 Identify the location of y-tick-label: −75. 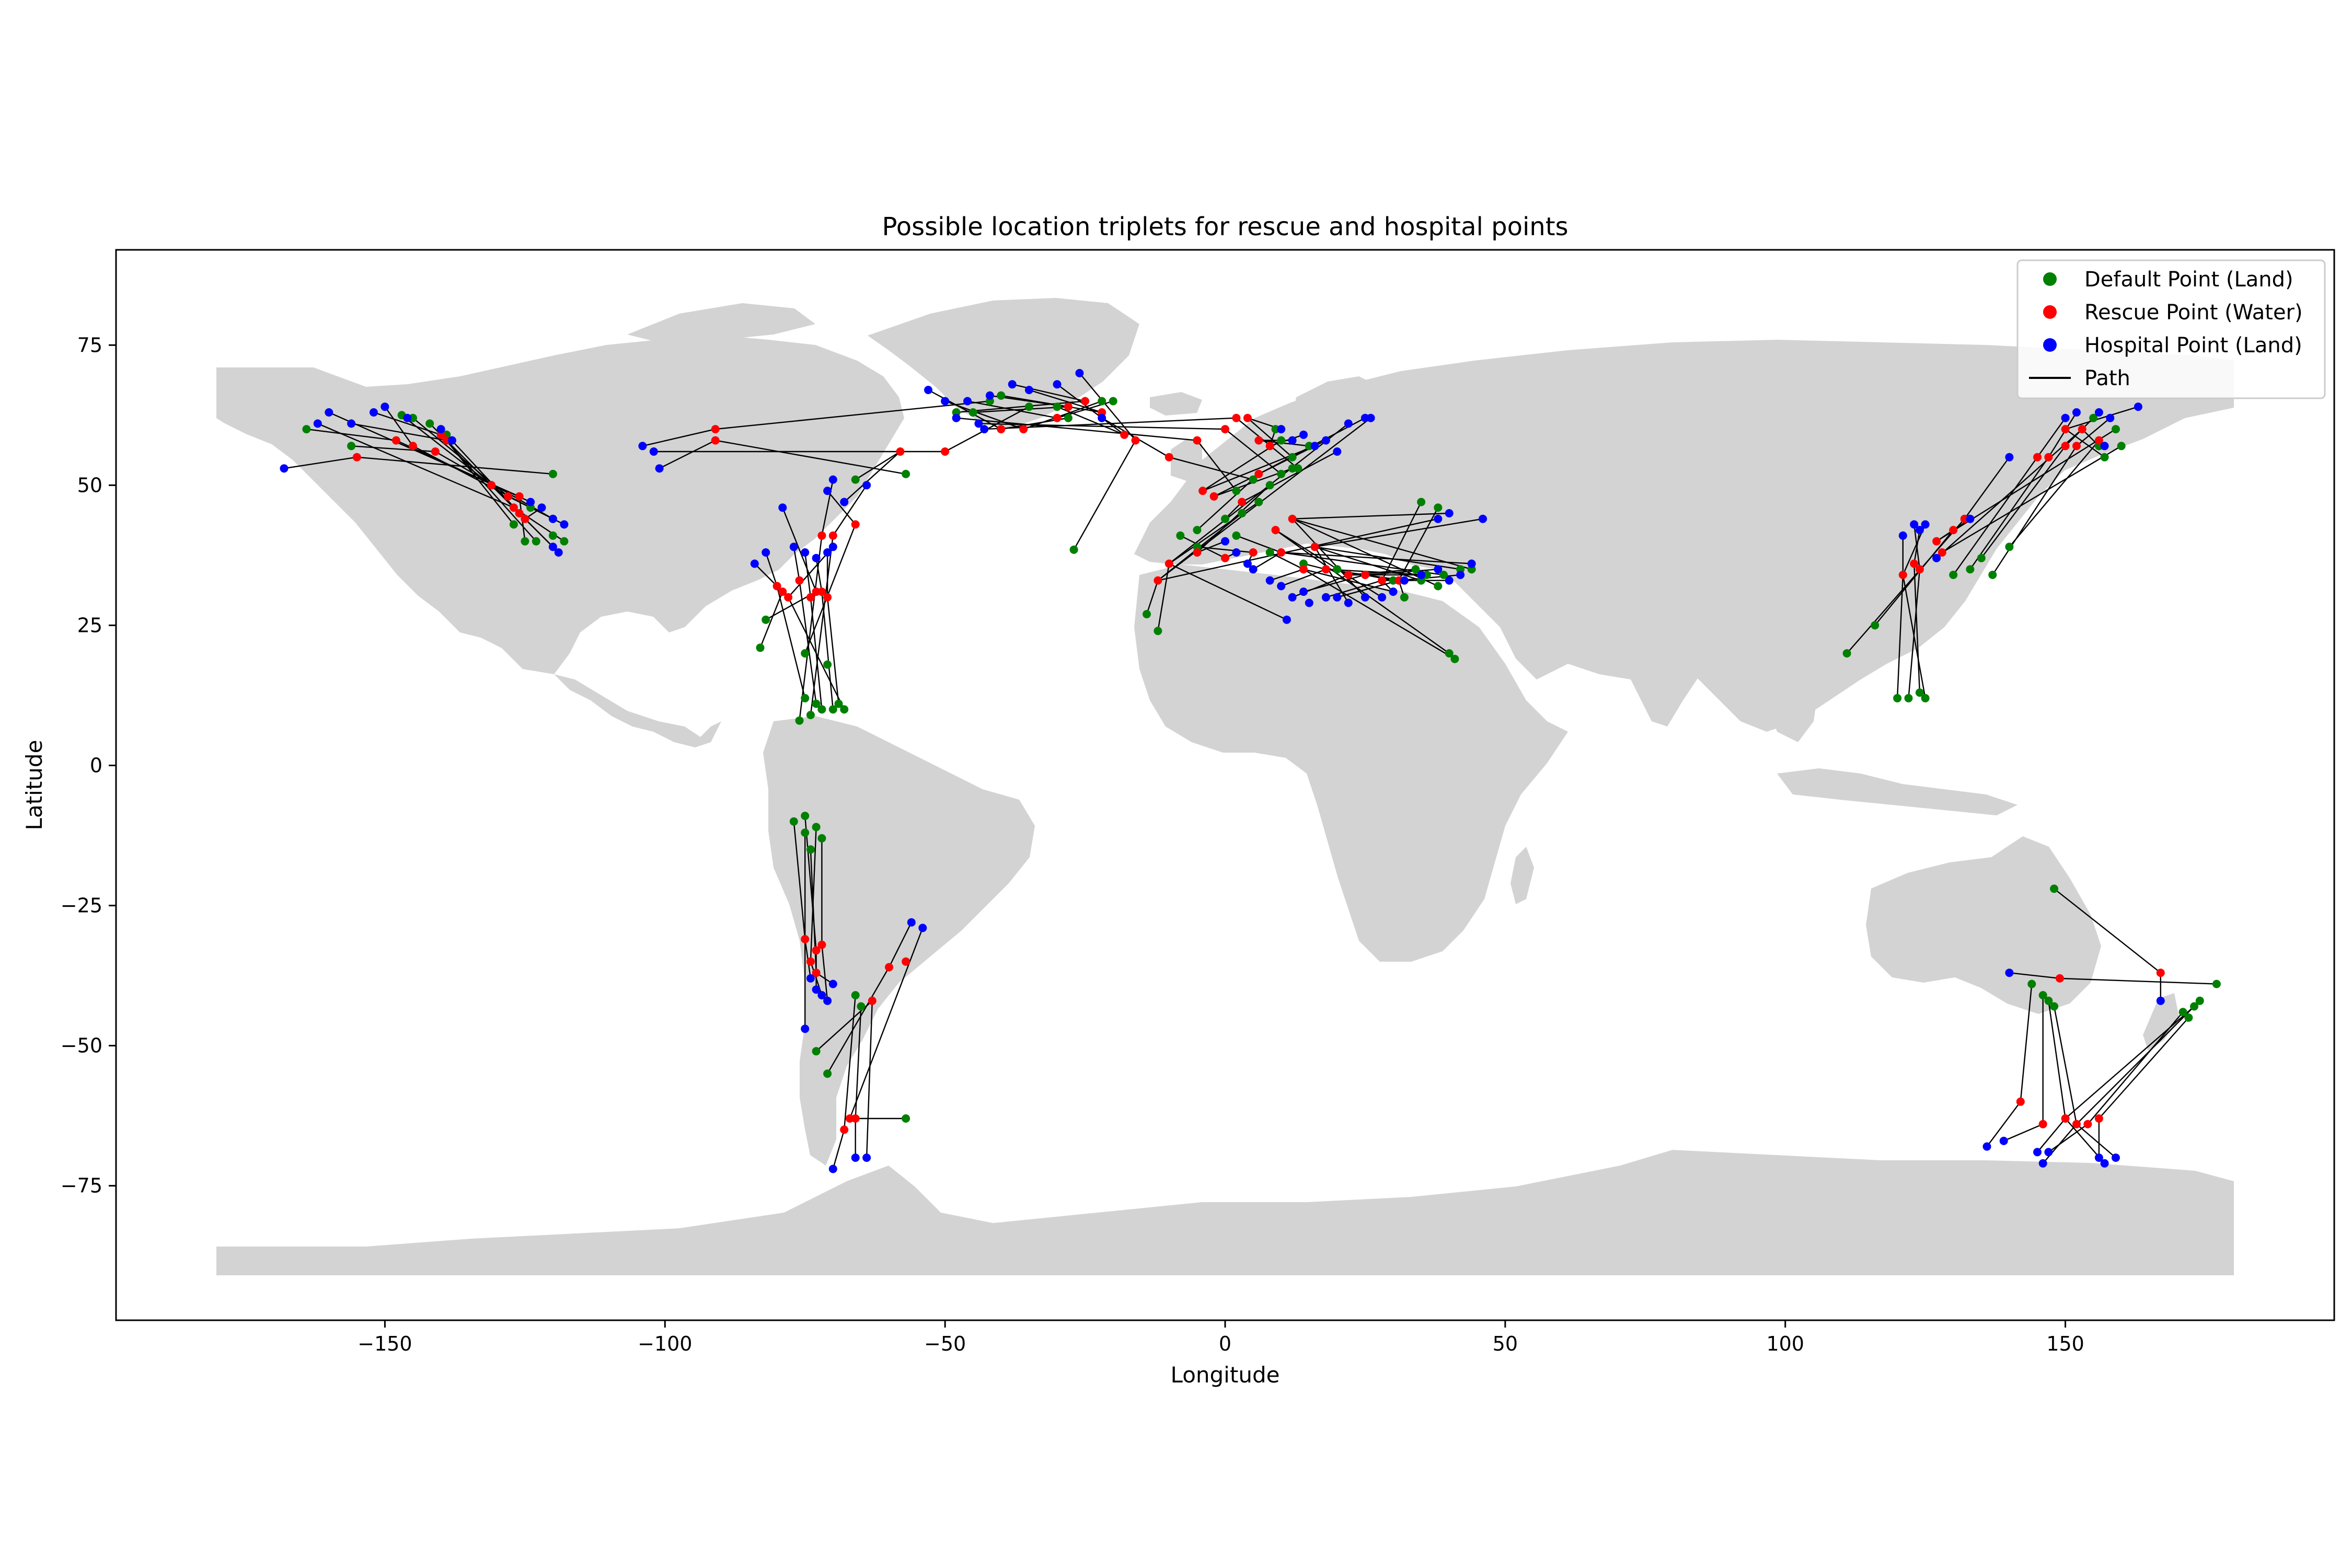
(81, 1185).